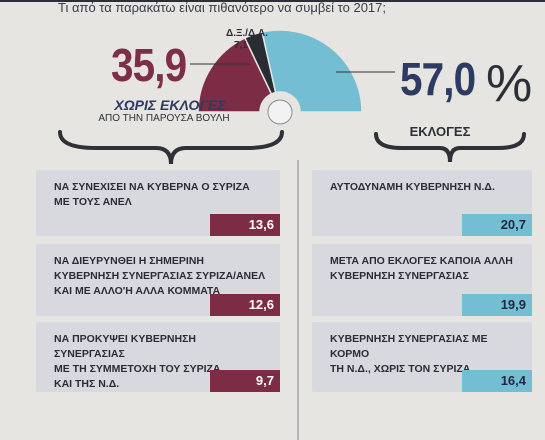 This screenshot has height=440, width=545. Describe the element at coordinates (241, 45) in the screenshot. I see `dk-na-value: 7,1` at that location.